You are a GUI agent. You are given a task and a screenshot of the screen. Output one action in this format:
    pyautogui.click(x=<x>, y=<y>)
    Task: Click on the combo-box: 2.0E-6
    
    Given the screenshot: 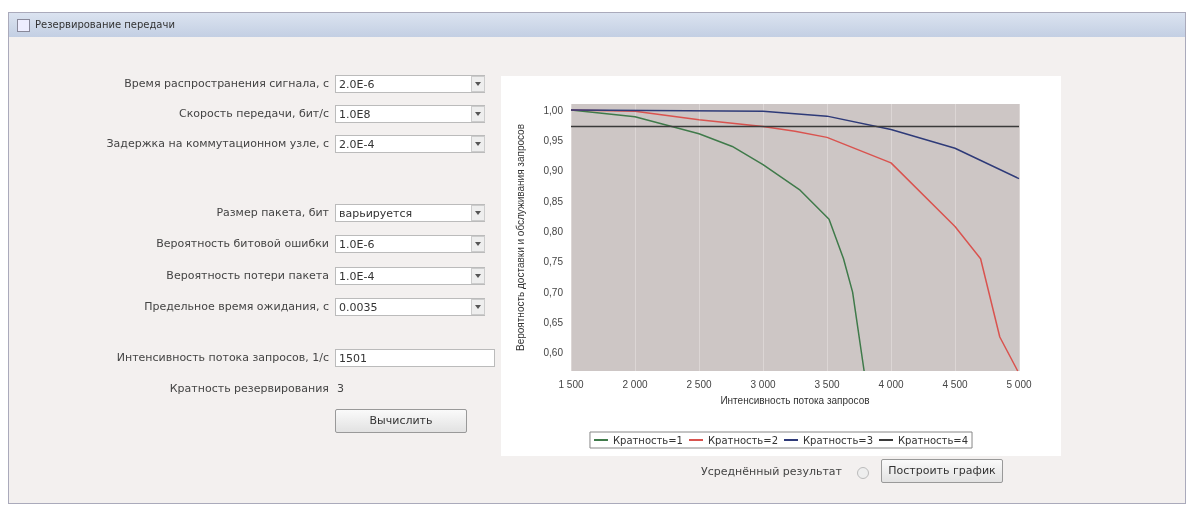 What is the action you would take?
    pyautogui.click(x=410, y=84)
    